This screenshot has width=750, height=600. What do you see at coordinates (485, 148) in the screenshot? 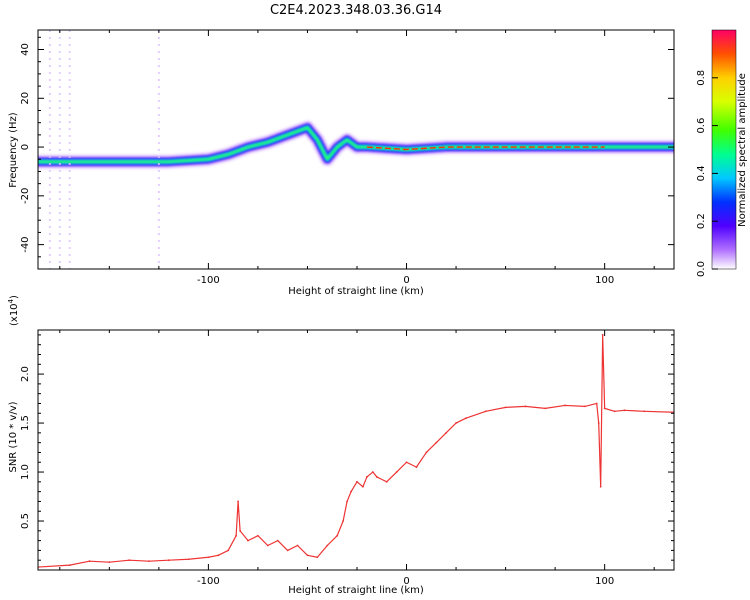
I see `trace-core` at bounding box center [485, 148].